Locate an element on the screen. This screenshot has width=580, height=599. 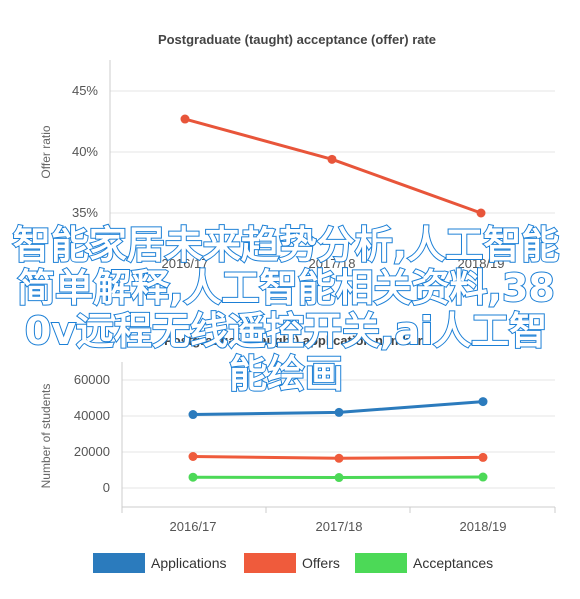
chart2-legend: Applications Offers Acceptances is located at coordinates (293, 563).